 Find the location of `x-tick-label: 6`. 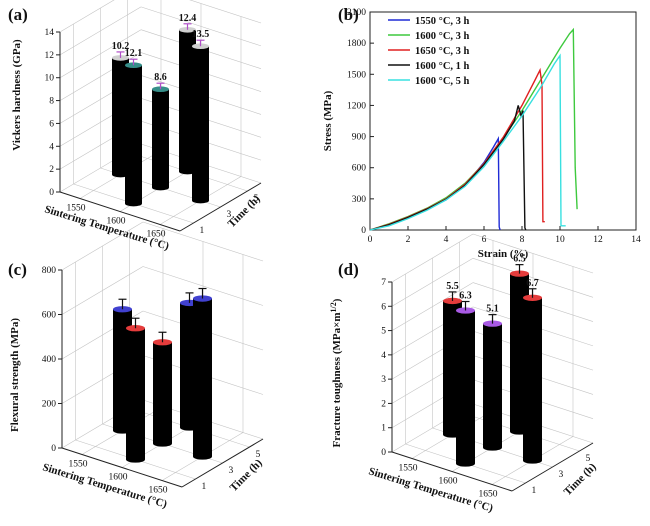

x-tick-label: 6 is located at coordinates (484, 240).